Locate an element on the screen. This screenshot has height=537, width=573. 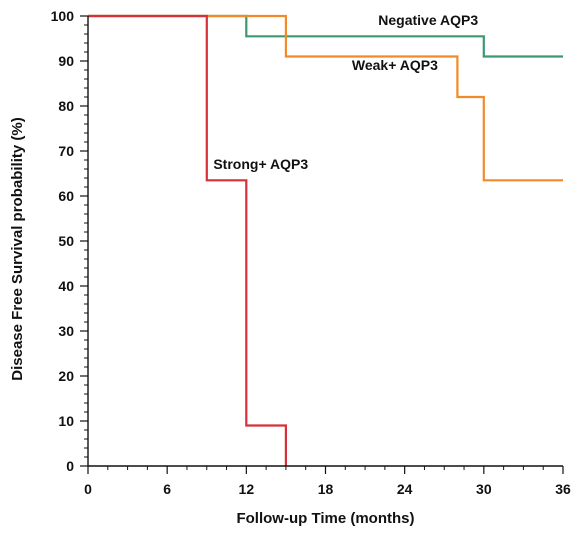
y-tick-label: 80 is located at coordinates (66, 106).